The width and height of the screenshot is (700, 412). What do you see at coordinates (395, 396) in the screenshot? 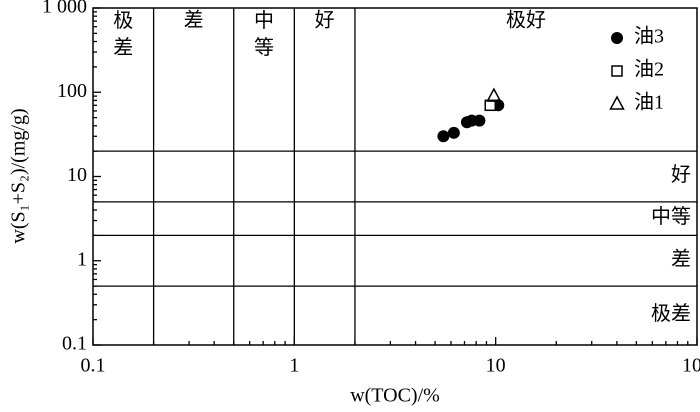
I see `x-axis-label: w(TOC)/%` at bounding box center [395, 396].